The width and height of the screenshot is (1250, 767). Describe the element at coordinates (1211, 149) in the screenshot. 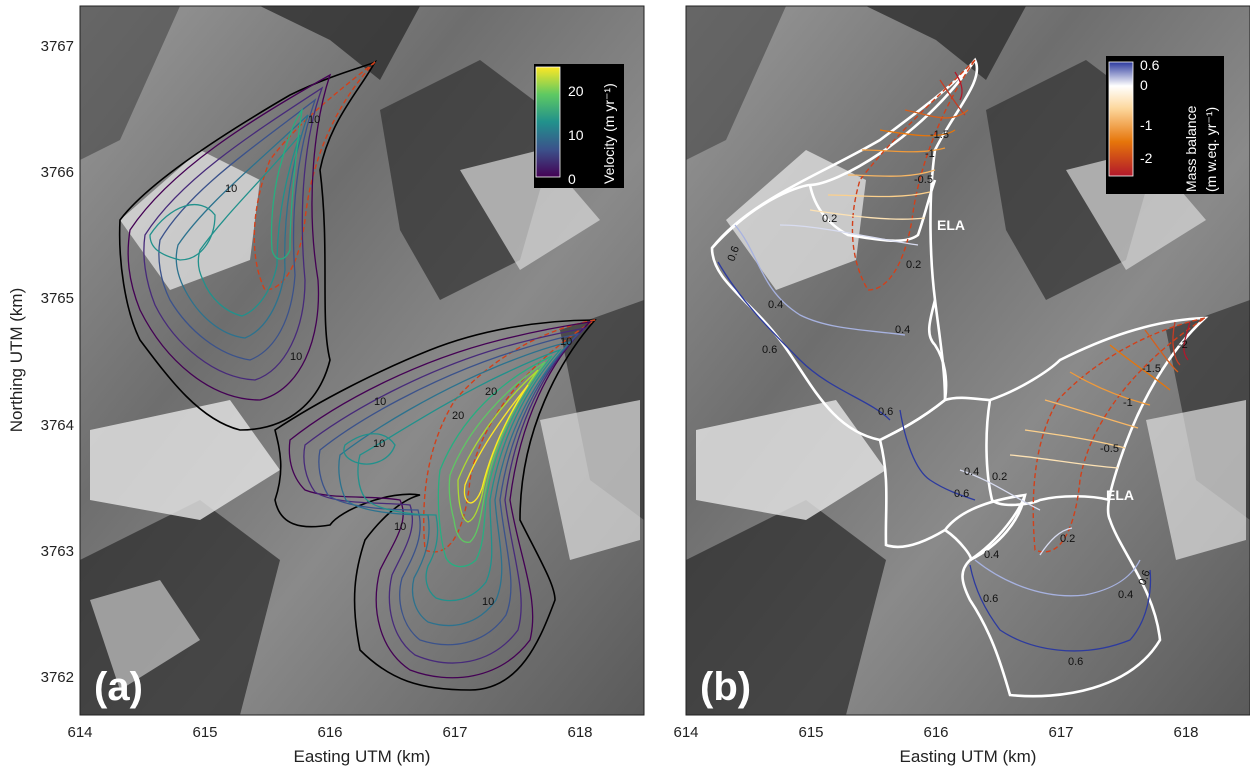

I see `colorbar-title-units: (m w.eq. yr⁻¹)` at that location.